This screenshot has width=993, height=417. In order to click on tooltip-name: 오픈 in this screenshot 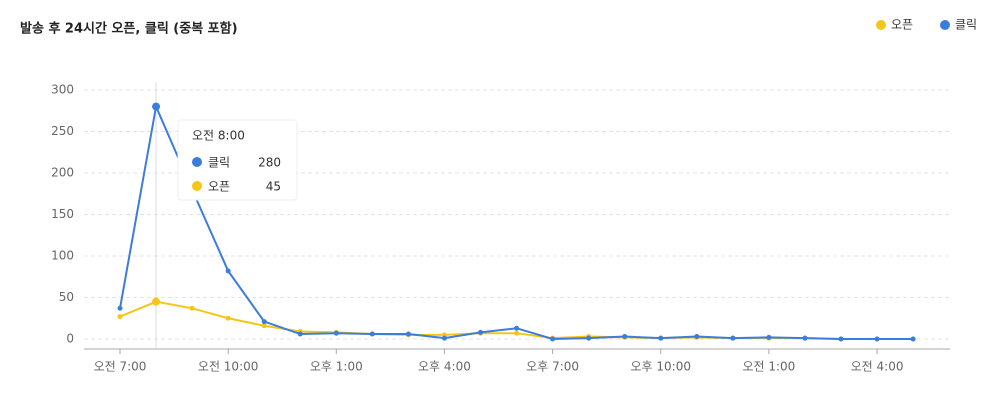, I will do `click(219, 187)`.